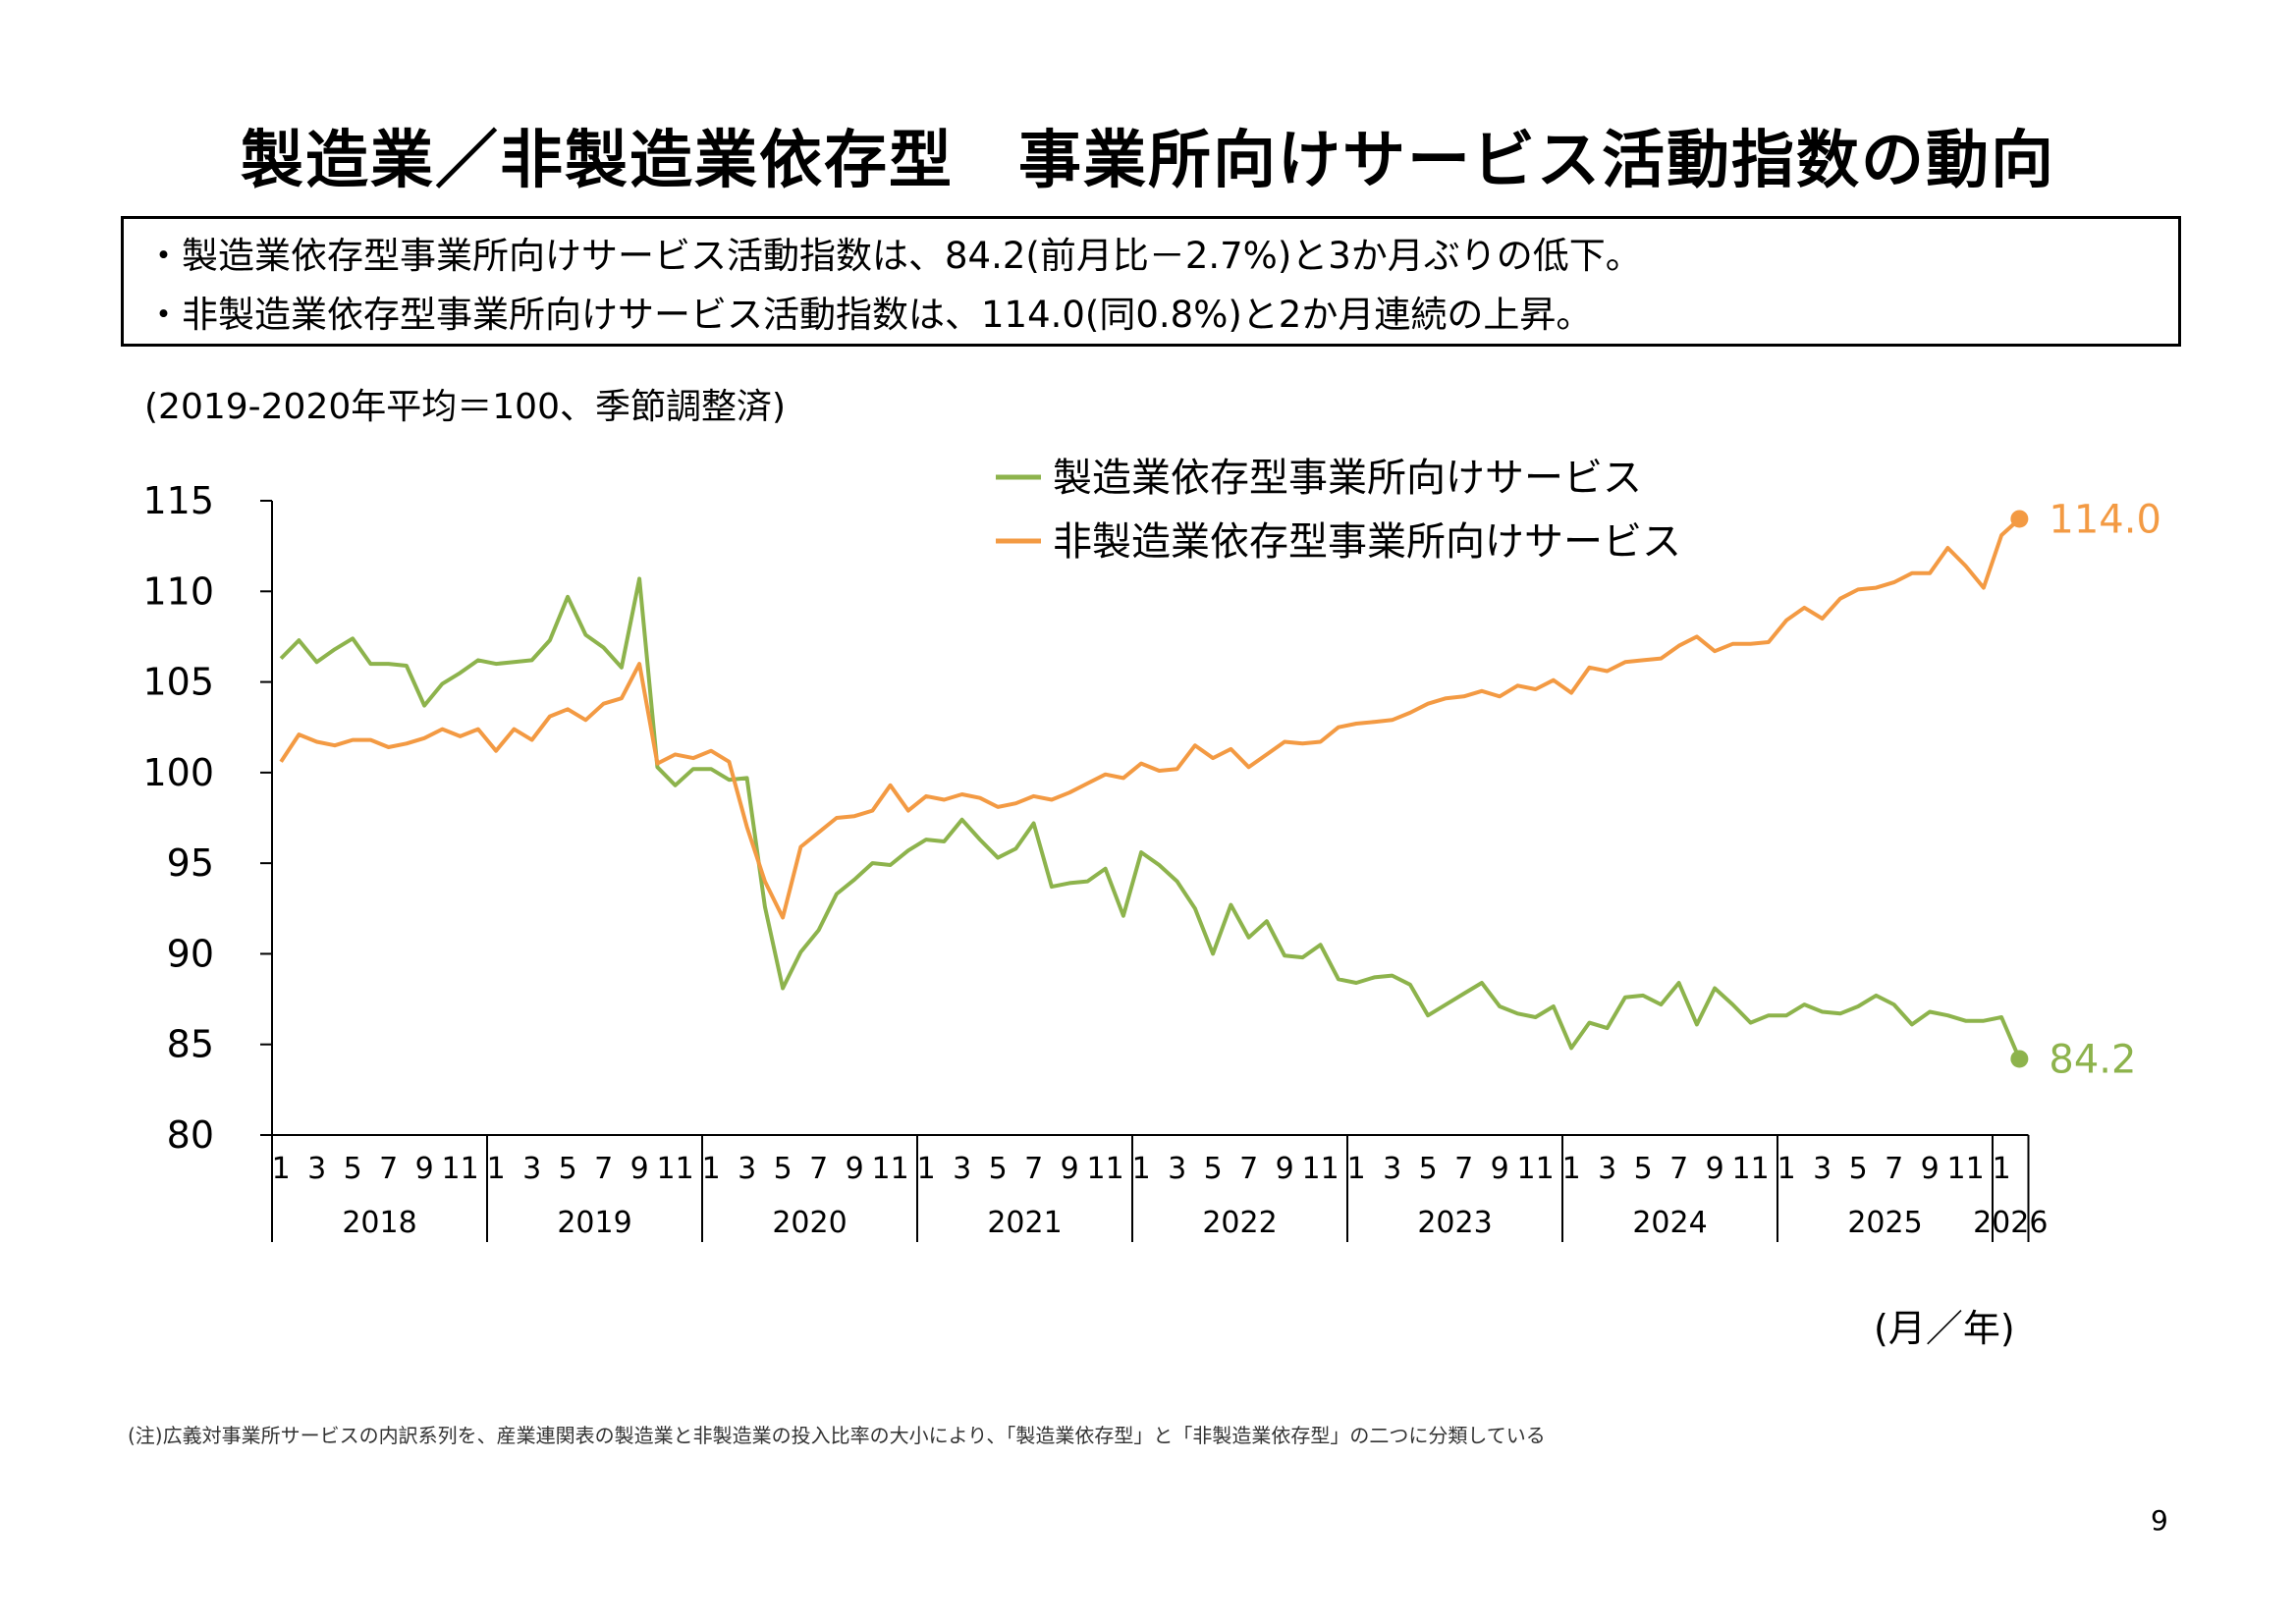  Describe the element at coordinates (1669, 1223) in the screenshot. I see `x-year-label: 2024` at that location.